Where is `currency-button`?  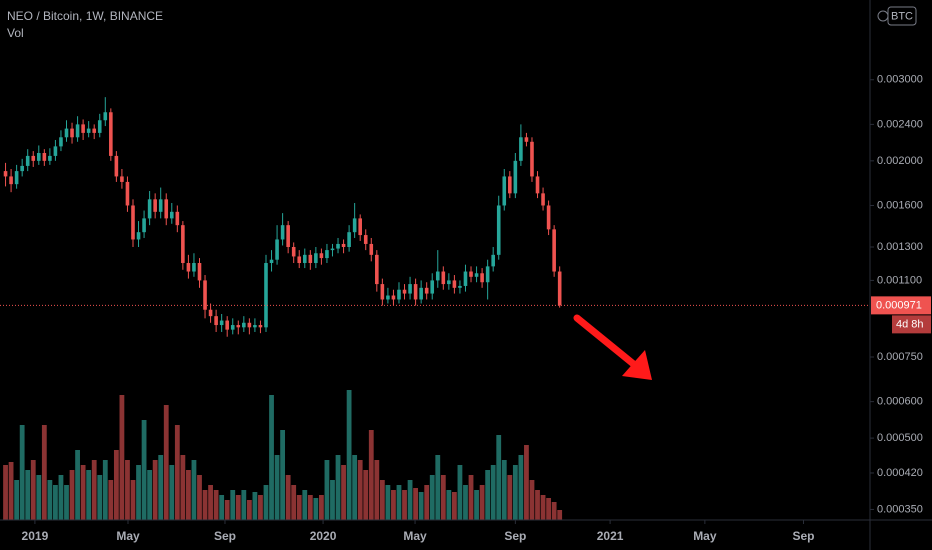 currency-button is located at coordinates (902, 16).